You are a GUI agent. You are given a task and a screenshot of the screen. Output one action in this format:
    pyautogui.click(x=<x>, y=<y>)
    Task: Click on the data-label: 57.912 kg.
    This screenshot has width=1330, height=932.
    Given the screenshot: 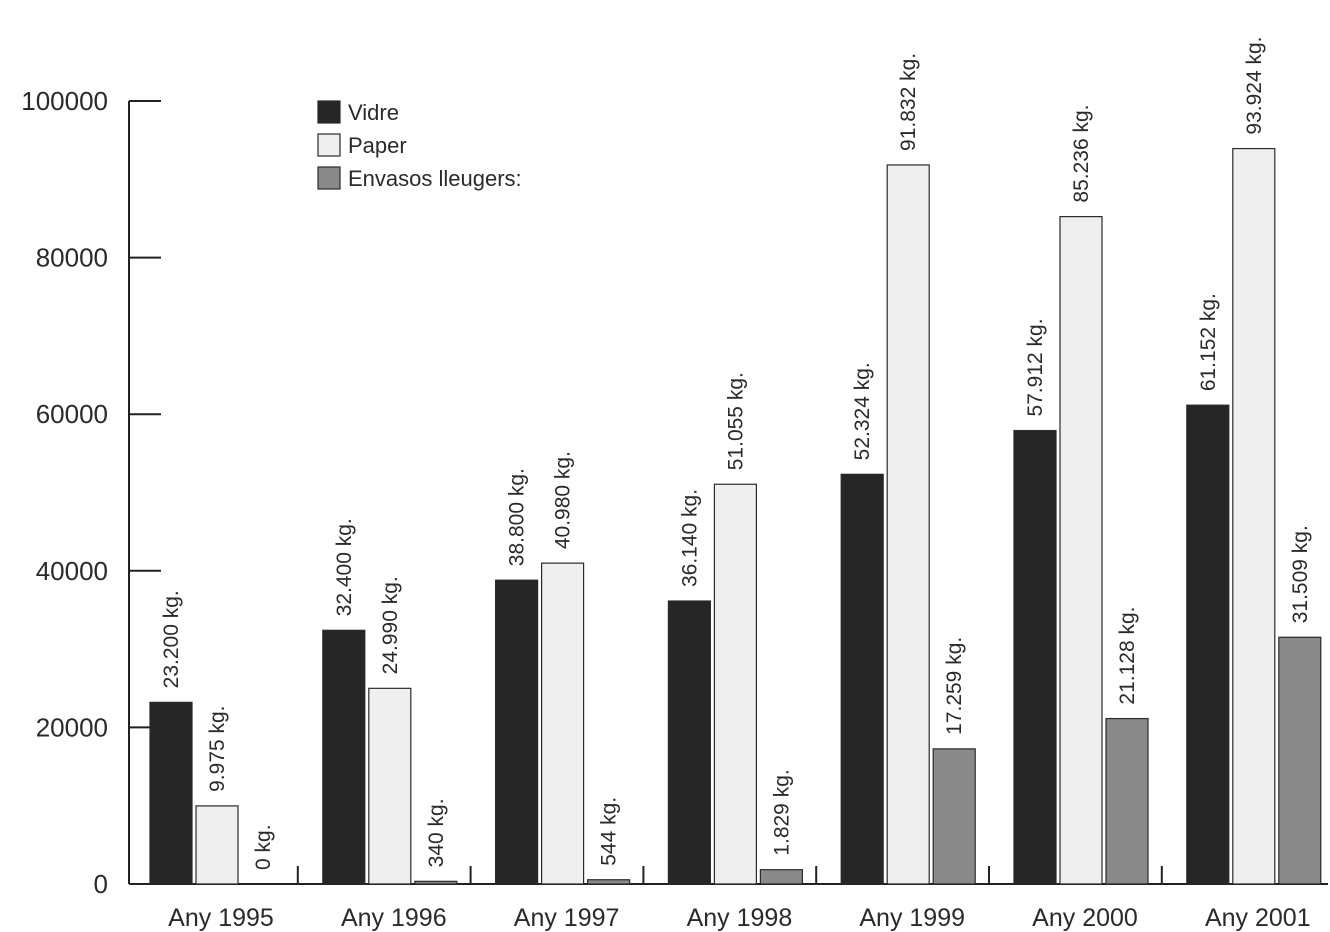 What is the action you would take?
    pyautogui.click(x=1035, y=367)
    